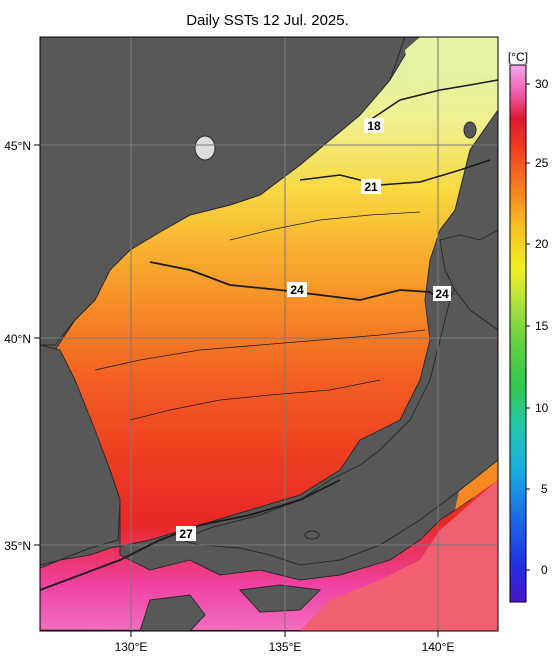  I want to click on colorbar-tick-20: 20, so click(542, 244).